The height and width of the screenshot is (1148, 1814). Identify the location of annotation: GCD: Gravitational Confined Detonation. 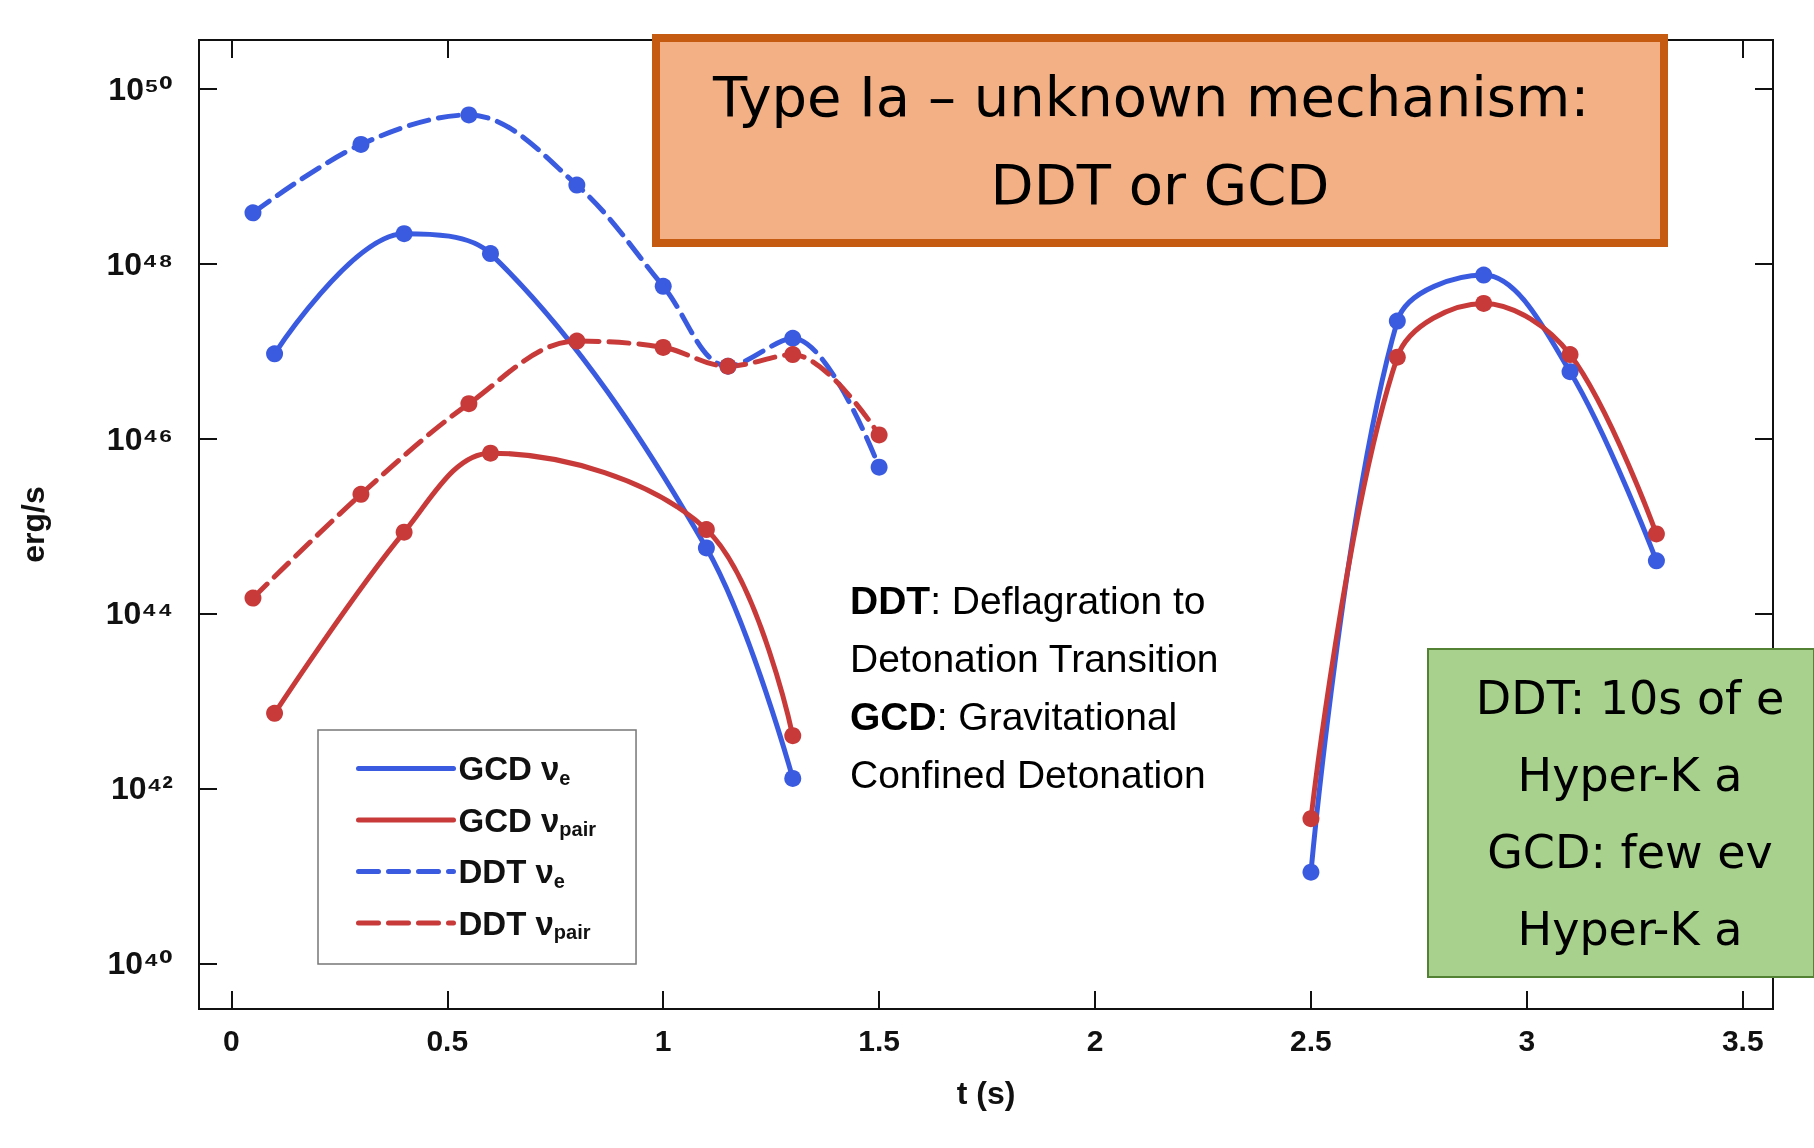
(1028, 746).